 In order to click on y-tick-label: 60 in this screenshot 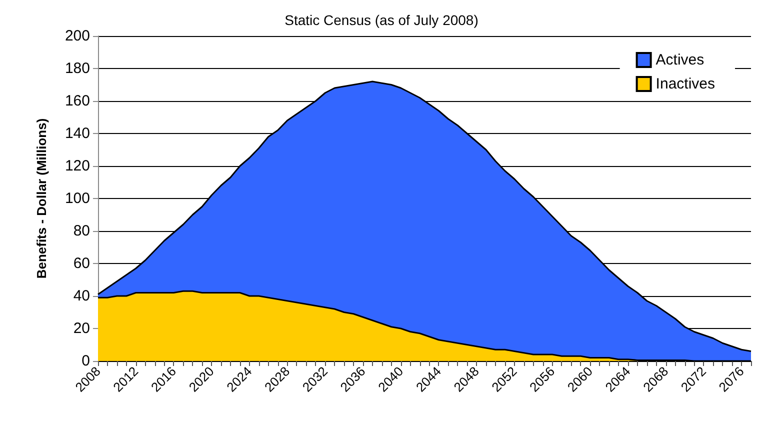, I will do `click(81, 263)`.